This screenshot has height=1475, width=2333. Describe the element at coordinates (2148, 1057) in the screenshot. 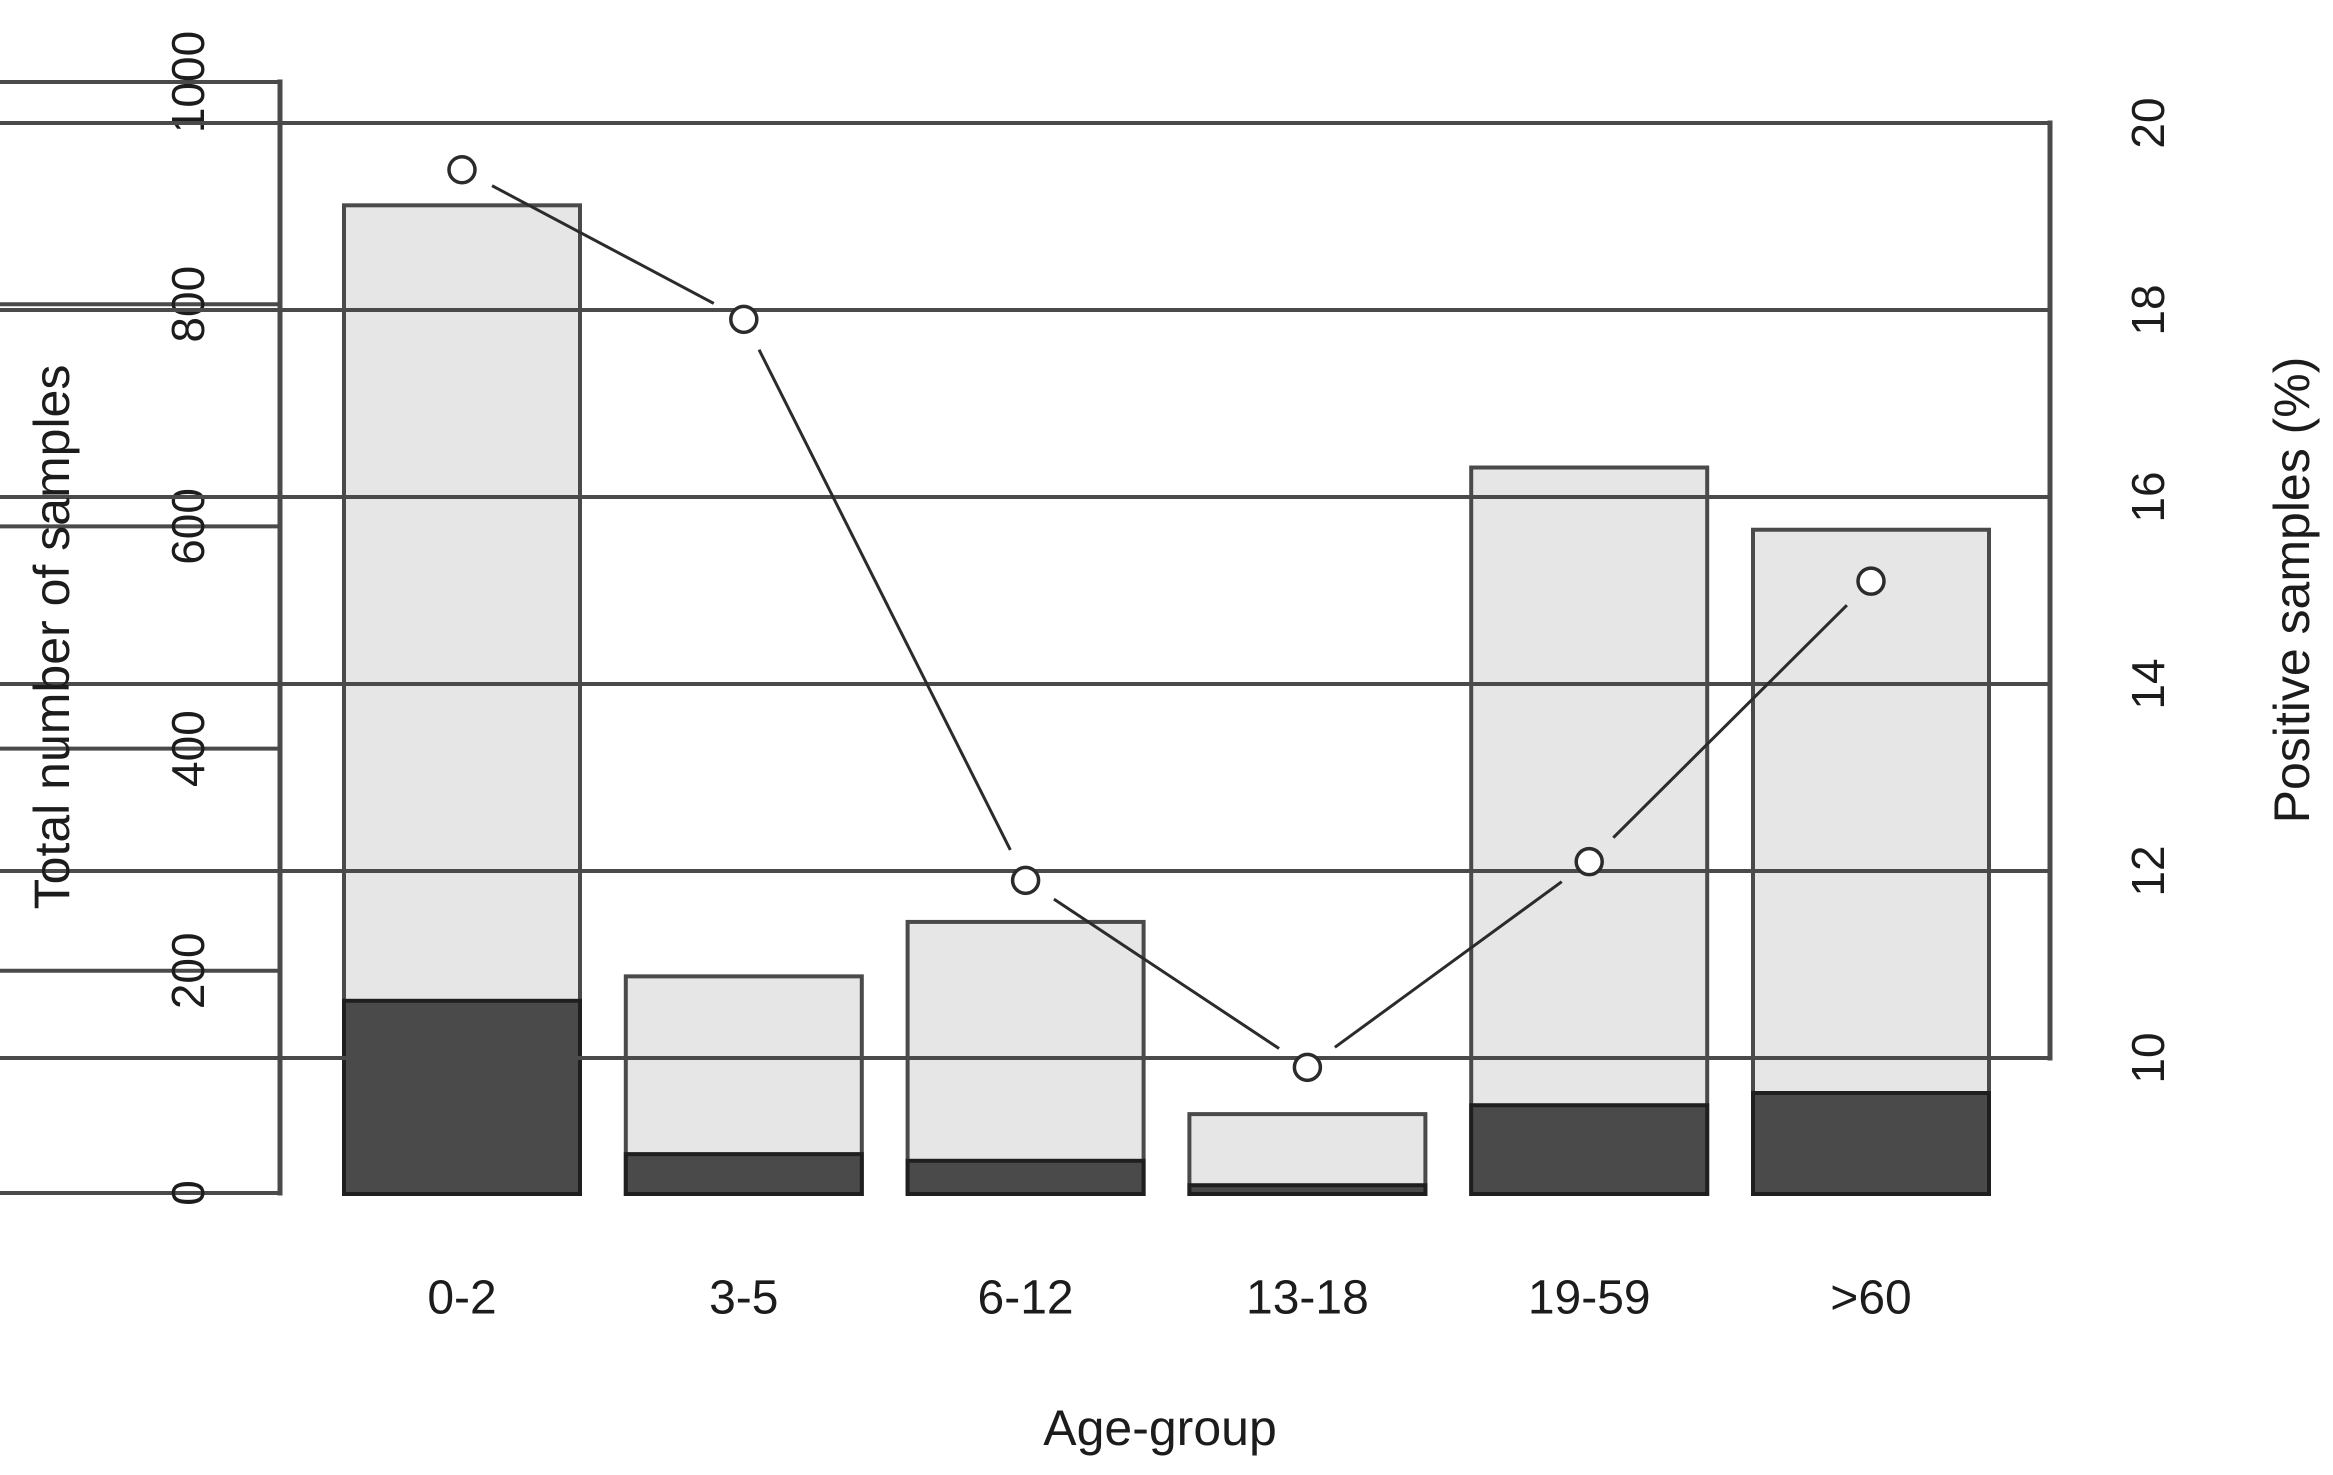

I see `right-axis-tick-label-10: 10` at that location.